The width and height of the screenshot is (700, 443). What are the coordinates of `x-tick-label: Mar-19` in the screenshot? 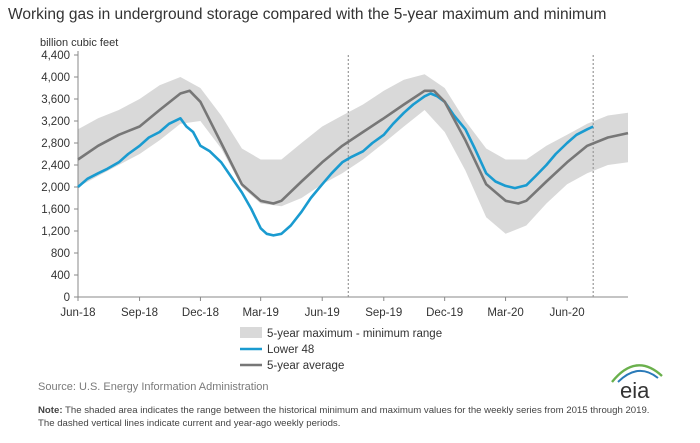 It's located at (260, 313).